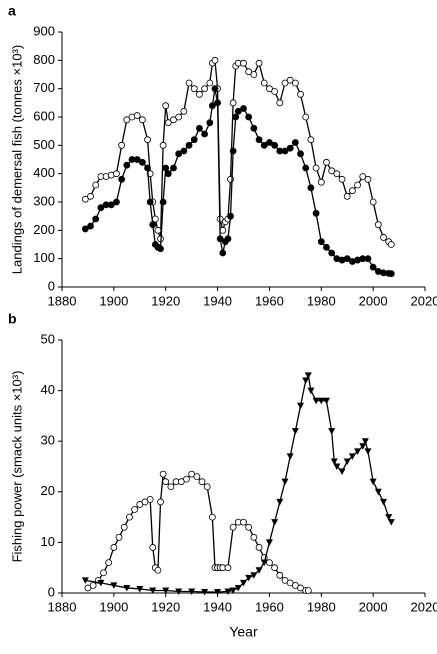  What do you see at coordinates (44, 144) in the screenshot?
I see `y-tick-label: 500` at bounding box center [44, 144].